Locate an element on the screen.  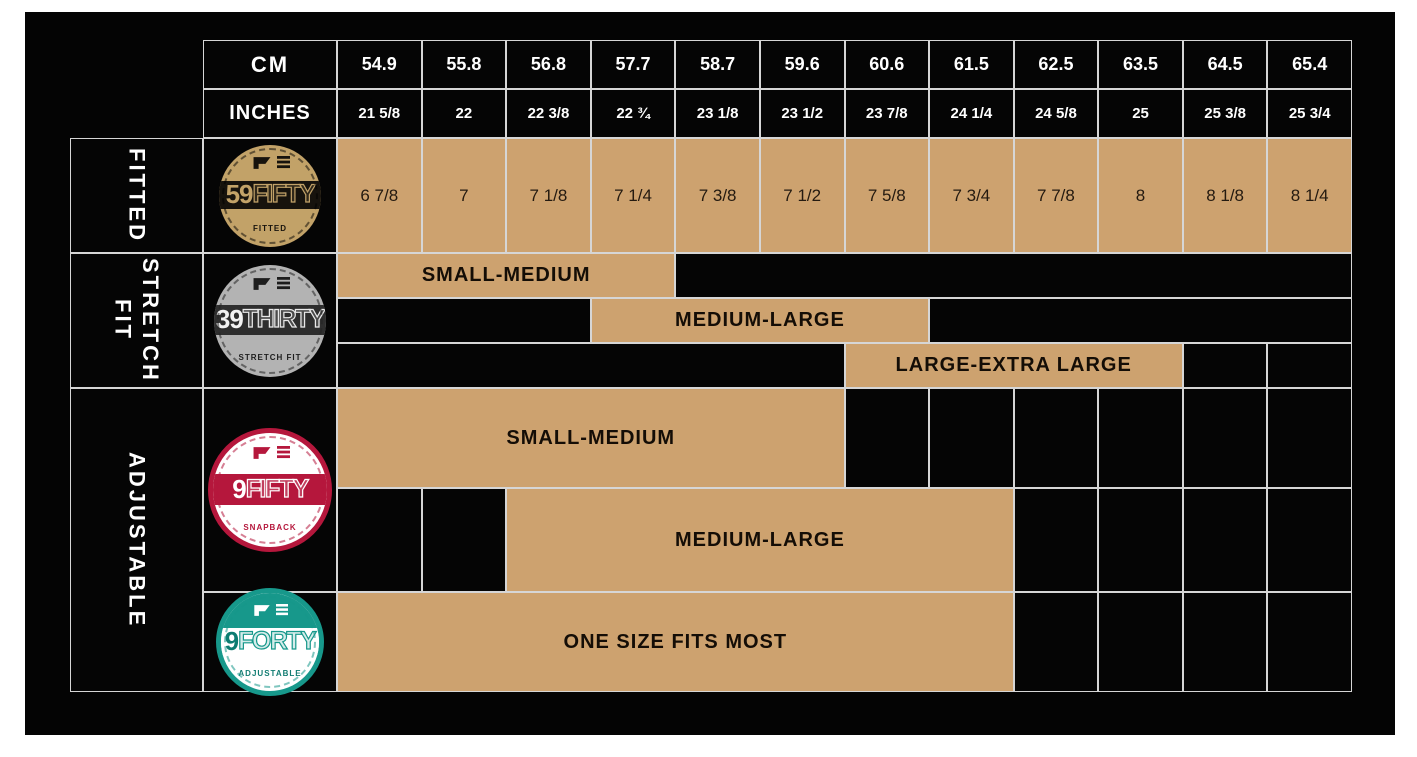
range-bar-small-medium: SMALL-MEDIUM is located at coordinates (506, 275).